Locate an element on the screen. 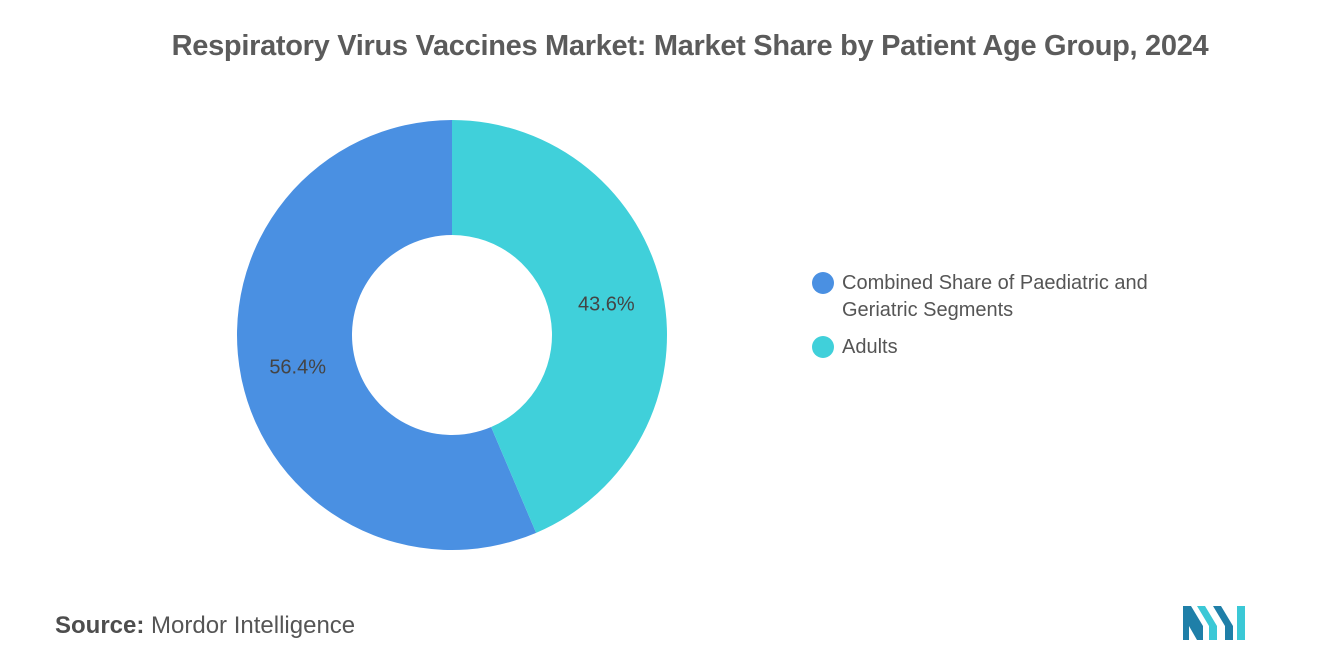 The width and height of the screenshot is (1320, 665). slice-adults is located at coordinates (559, 326).